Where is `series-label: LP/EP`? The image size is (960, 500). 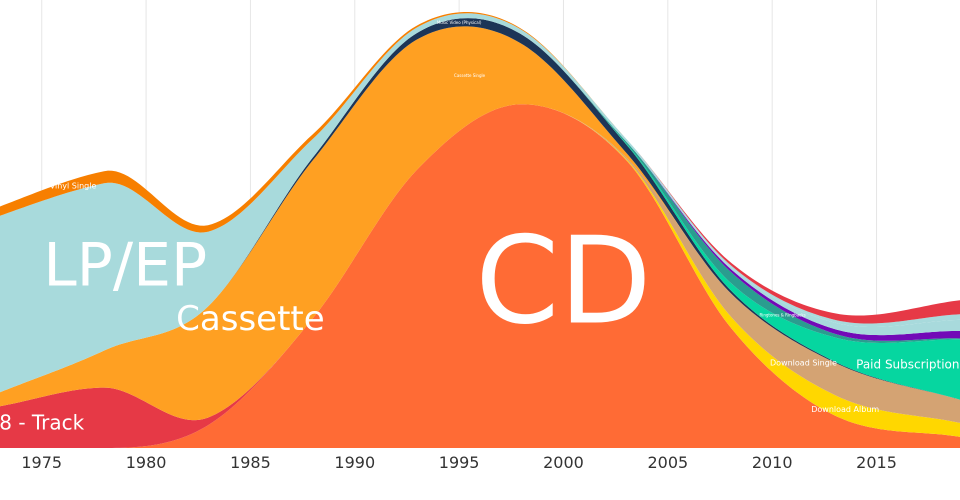
series-label: LP/EP is located at coordinates (125, 266).